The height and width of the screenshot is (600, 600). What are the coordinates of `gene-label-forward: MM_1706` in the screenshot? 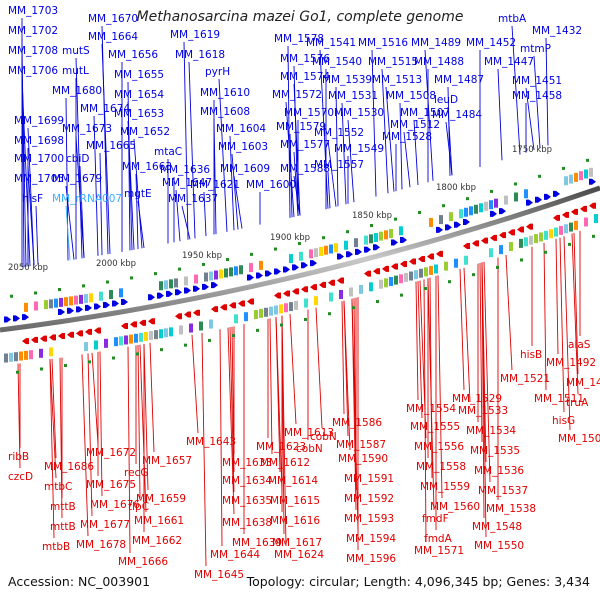 It's located at (33, 71).